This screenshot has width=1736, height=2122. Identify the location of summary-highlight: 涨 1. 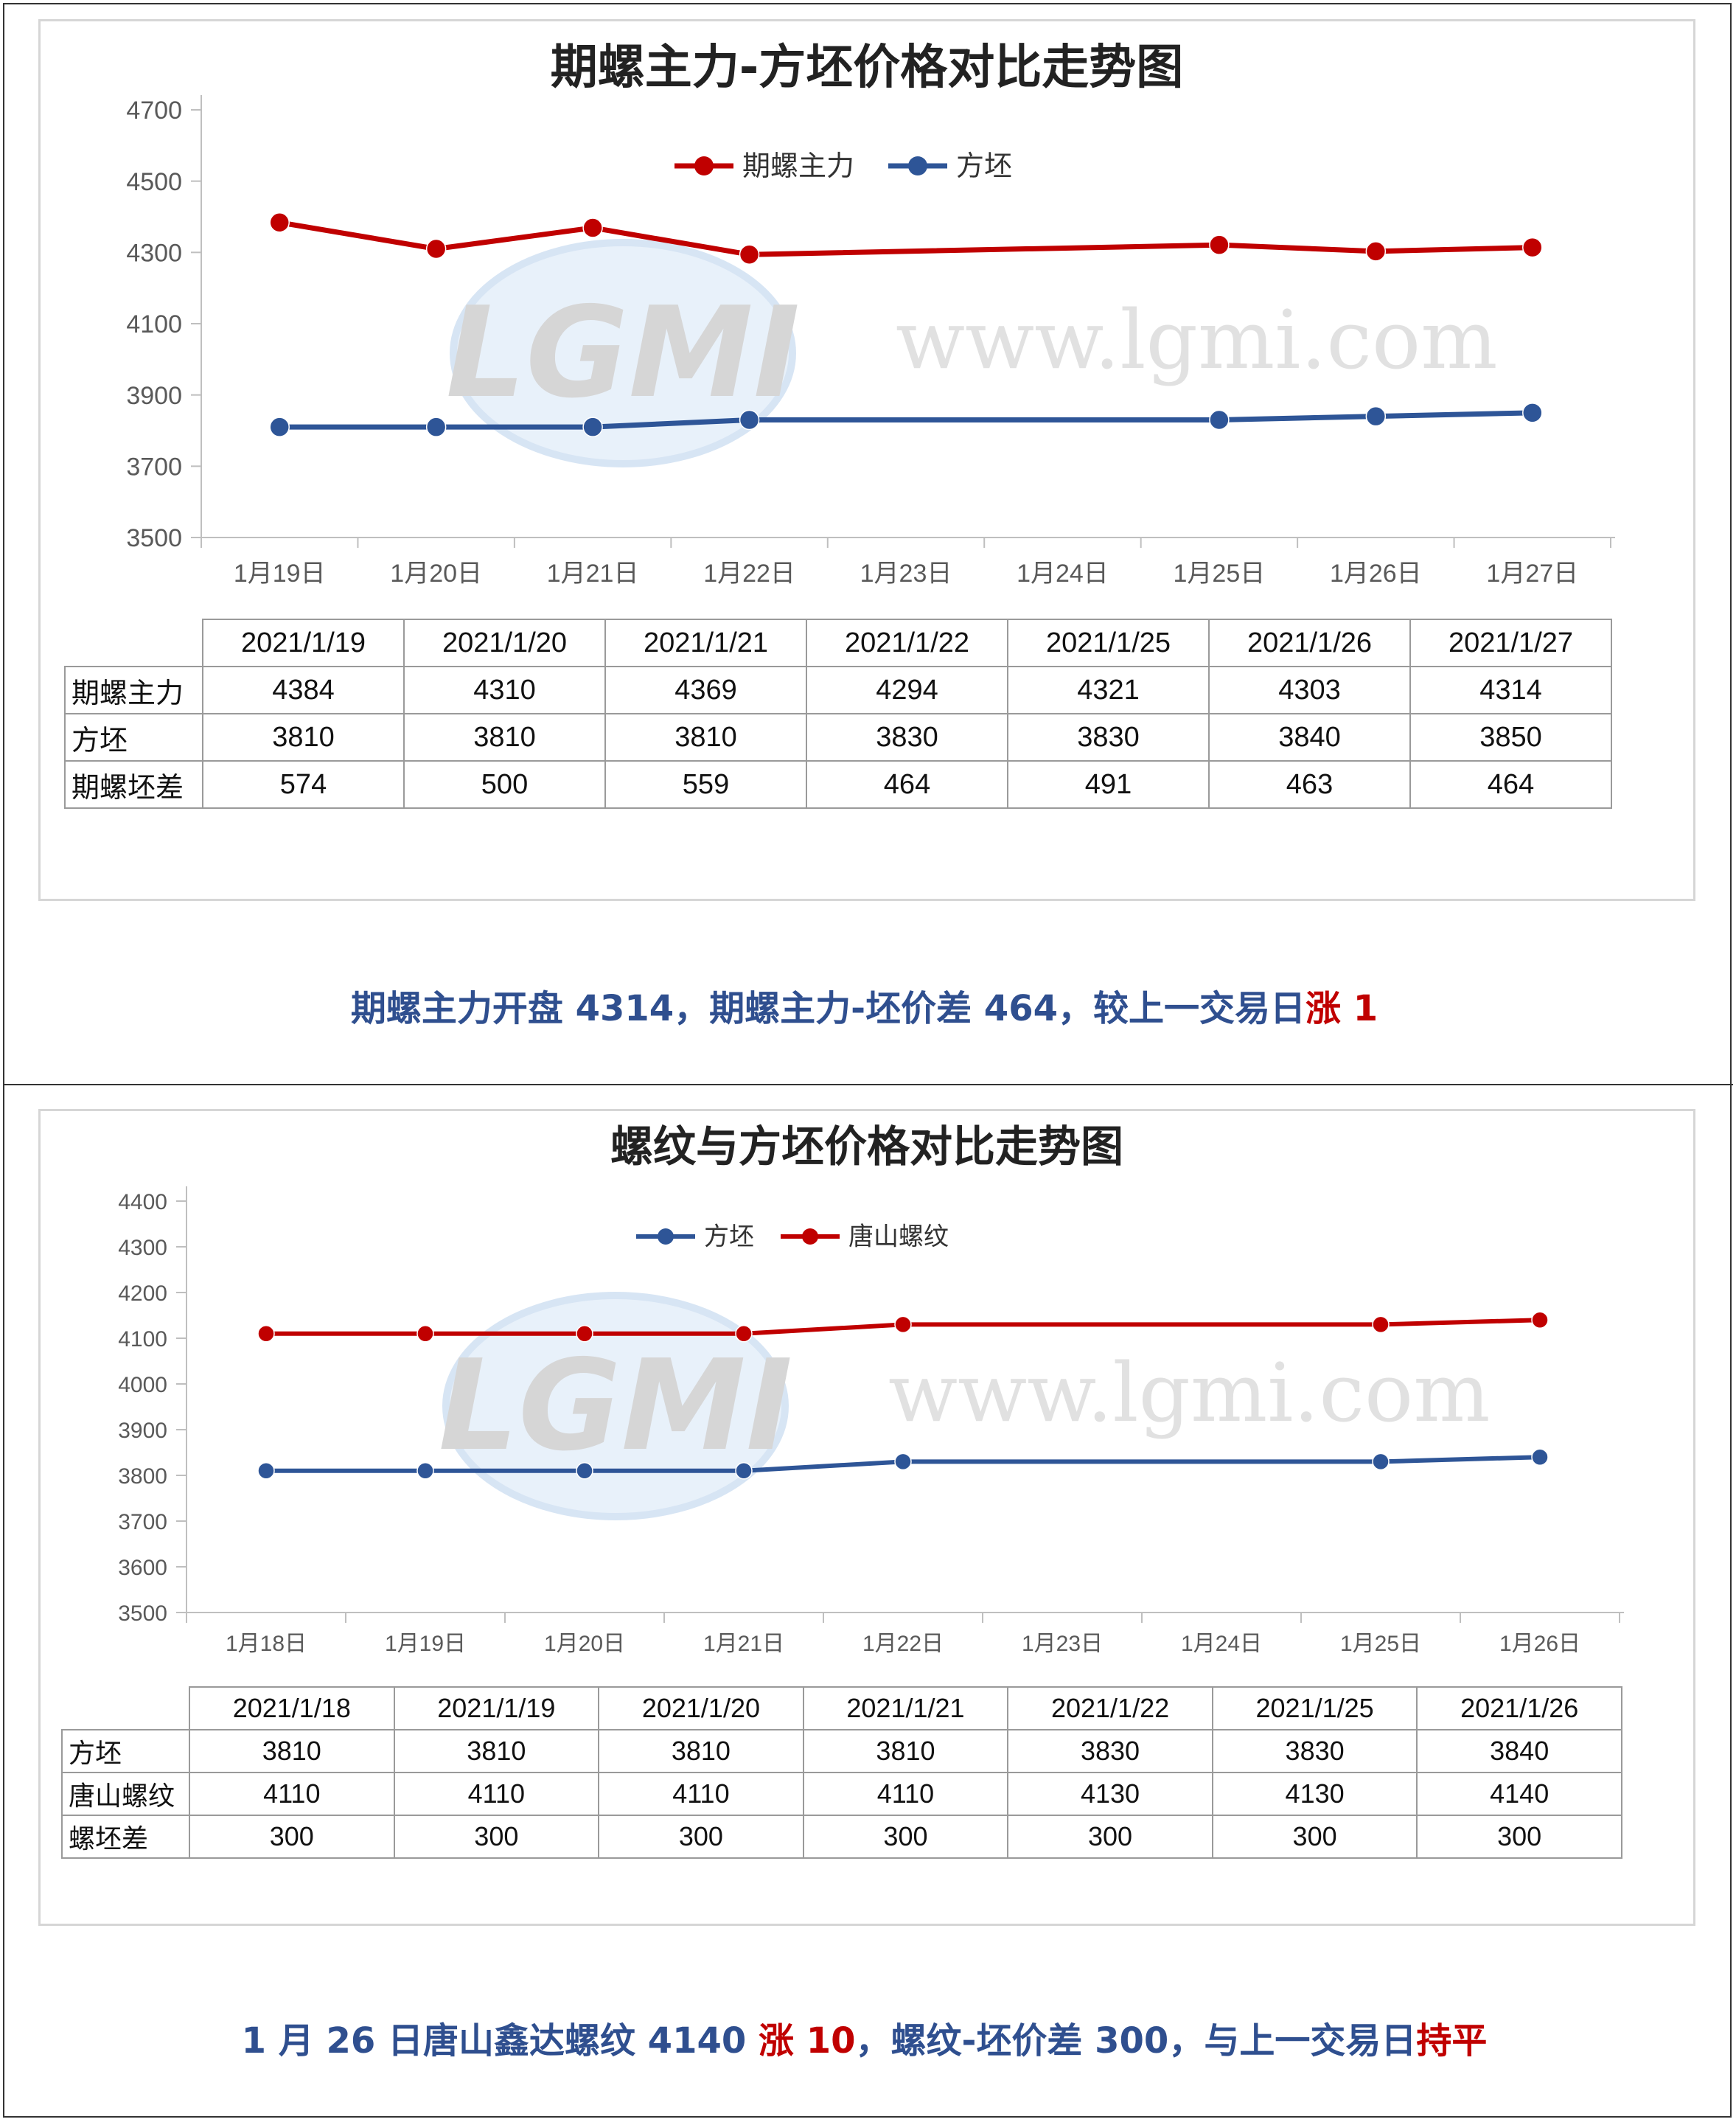
(1342, 1008).